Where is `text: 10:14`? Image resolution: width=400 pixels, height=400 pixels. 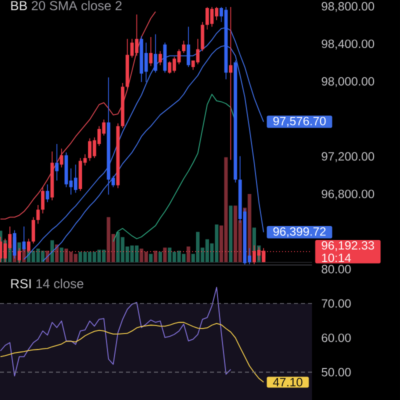 text: 10:14 is located at coordinates (336, 258).